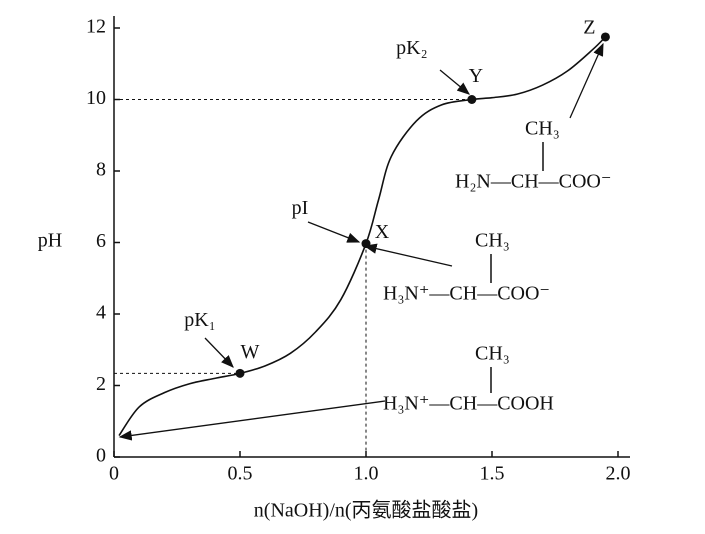 The image size is (705, 534). Describe the element at coordinates (589, 28) in the screenshot. I see `point-label: Z` at that location.